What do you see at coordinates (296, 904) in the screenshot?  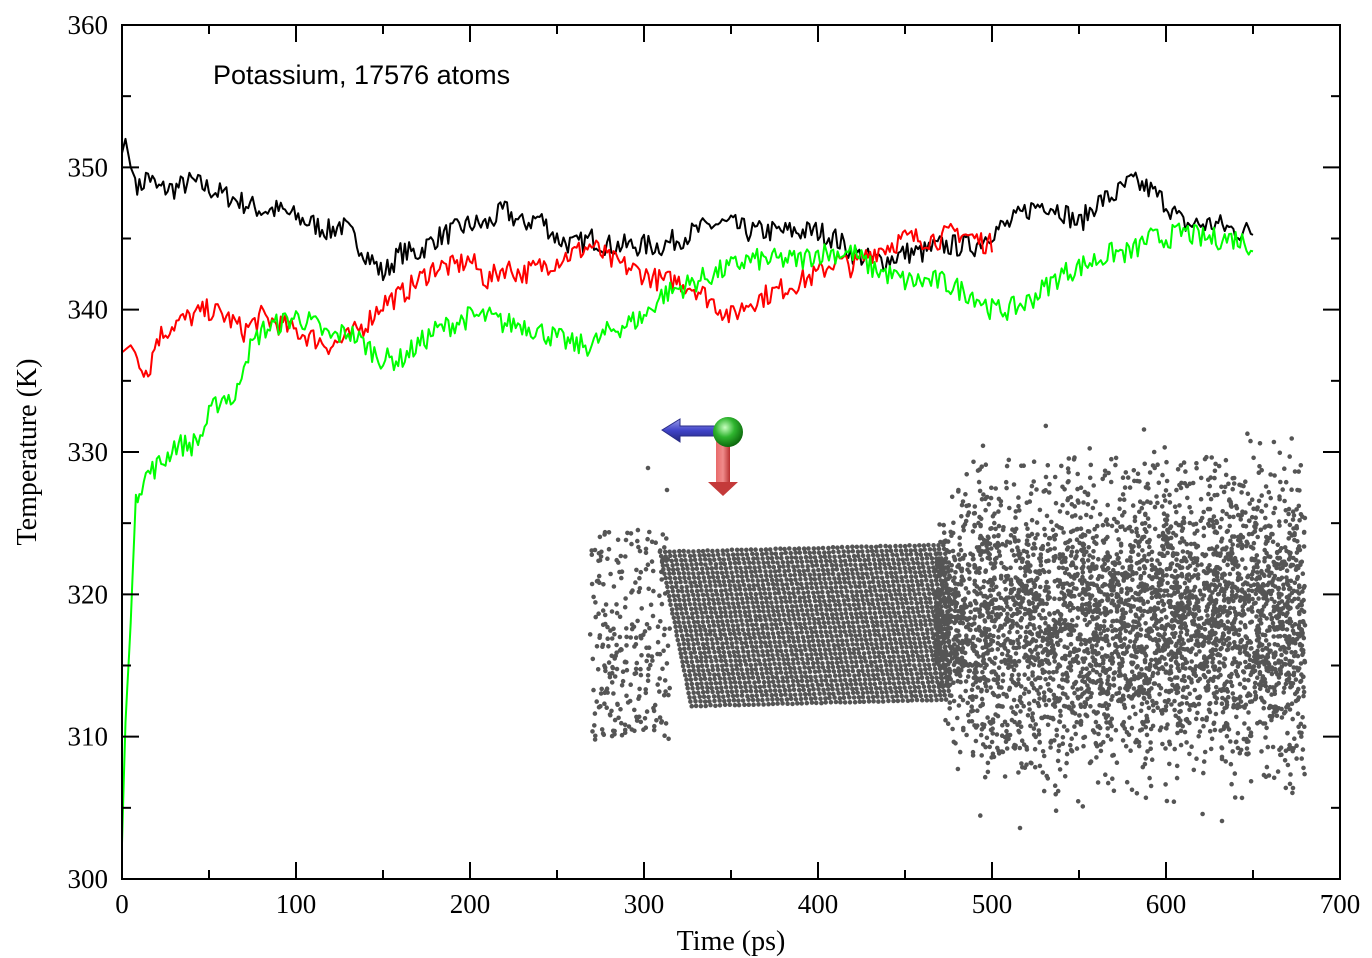 I see `x-tick-label: 100` at bounding box center [296, 904].